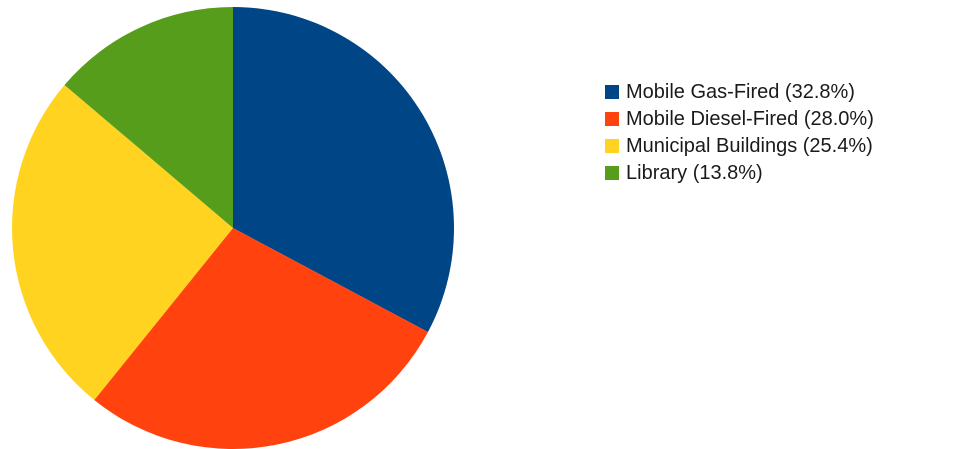  I want to click on legend-label: Mobile Diesel-Fired (28.0%), so click(750, 118).